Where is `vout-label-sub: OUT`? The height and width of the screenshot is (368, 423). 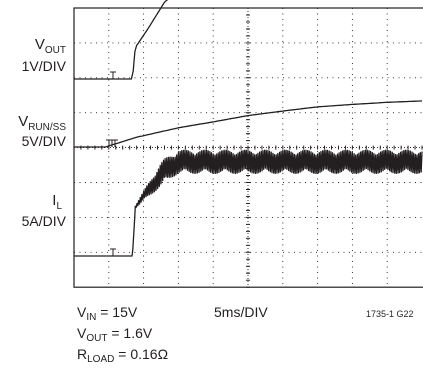 vout-label-sub: OUT is located at coordinates (55, 50).